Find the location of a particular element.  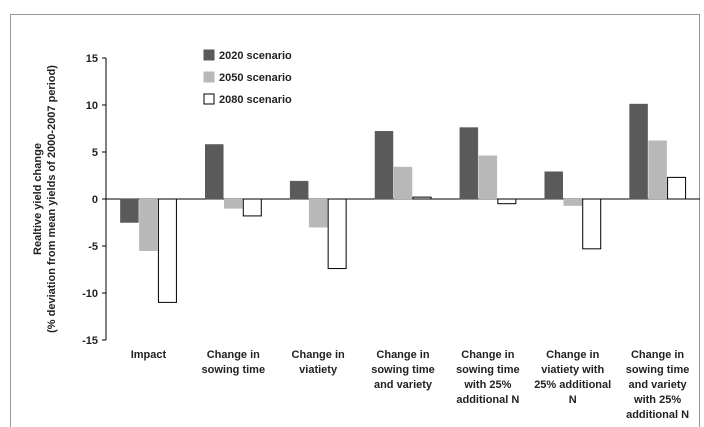

legend-label: 2050 scenario is located at coordinates (255, 78).